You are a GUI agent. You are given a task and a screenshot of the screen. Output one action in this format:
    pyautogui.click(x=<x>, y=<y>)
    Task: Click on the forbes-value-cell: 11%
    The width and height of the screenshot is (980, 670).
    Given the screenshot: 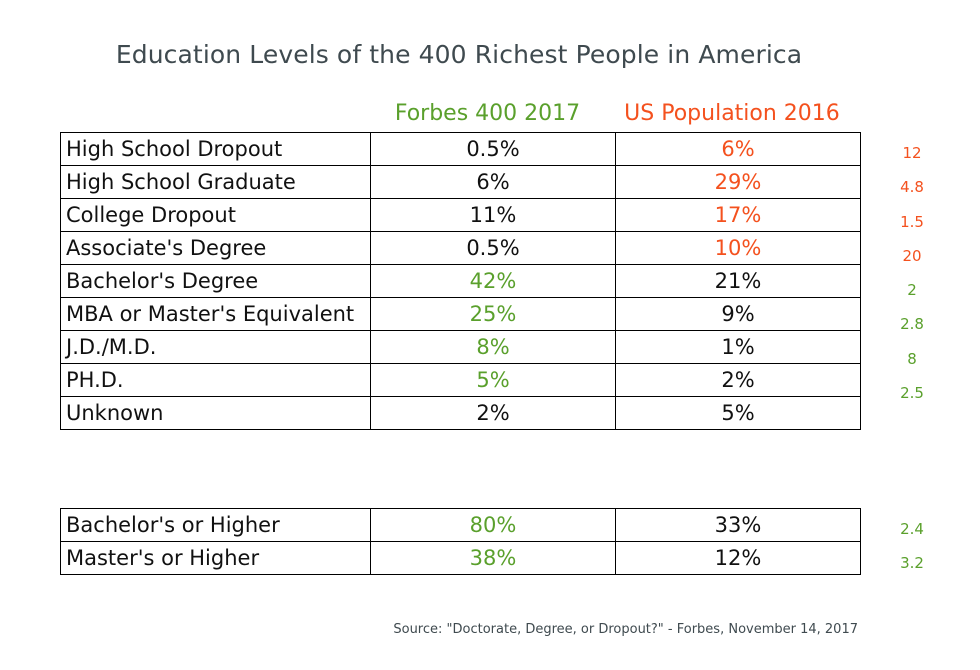 What is the action you would take?
    pyautogui.click(x=493, y=215)
    